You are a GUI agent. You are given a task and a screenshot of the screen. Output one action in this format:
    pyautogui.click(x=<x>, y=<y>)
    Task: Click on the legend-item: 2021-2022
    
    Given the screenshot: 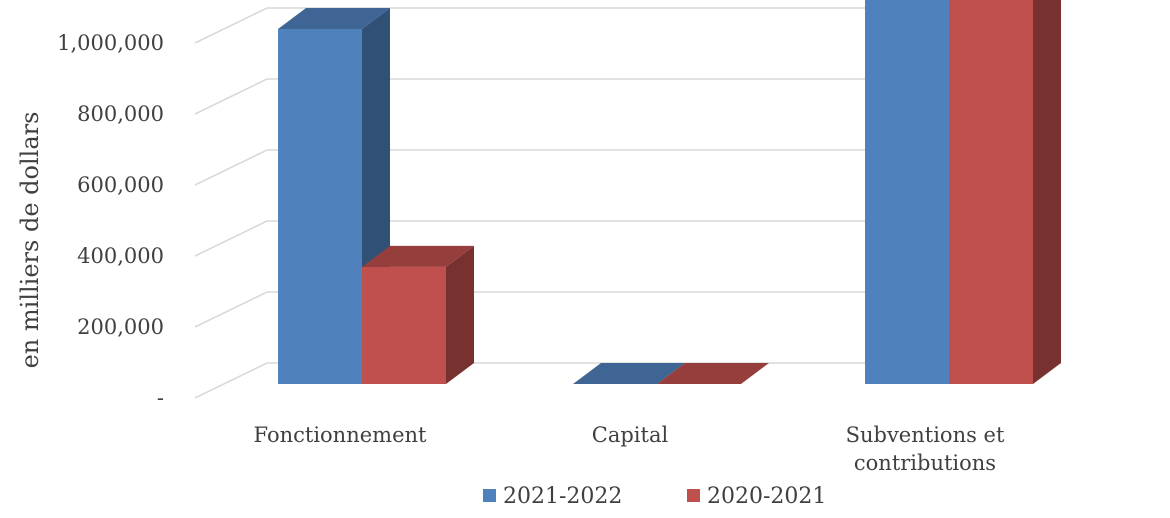 What is the action you would take?
    pyautogui.click(x=552, y=496)
    